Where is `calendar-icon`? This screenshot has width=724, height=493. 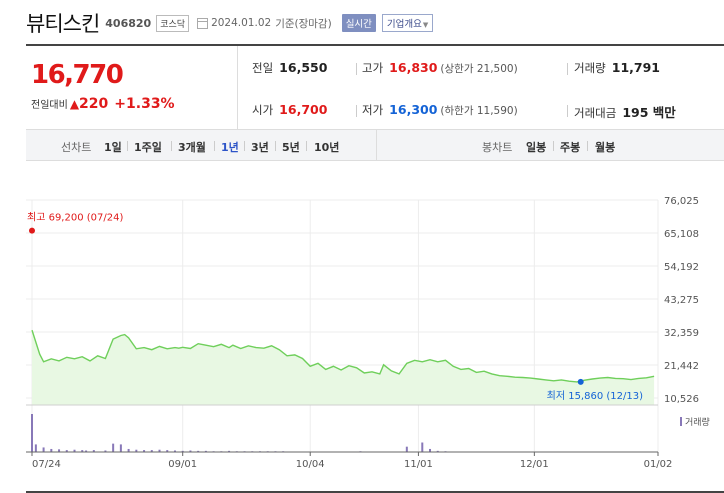 calendar-icon is located at coordinates (203, 23).